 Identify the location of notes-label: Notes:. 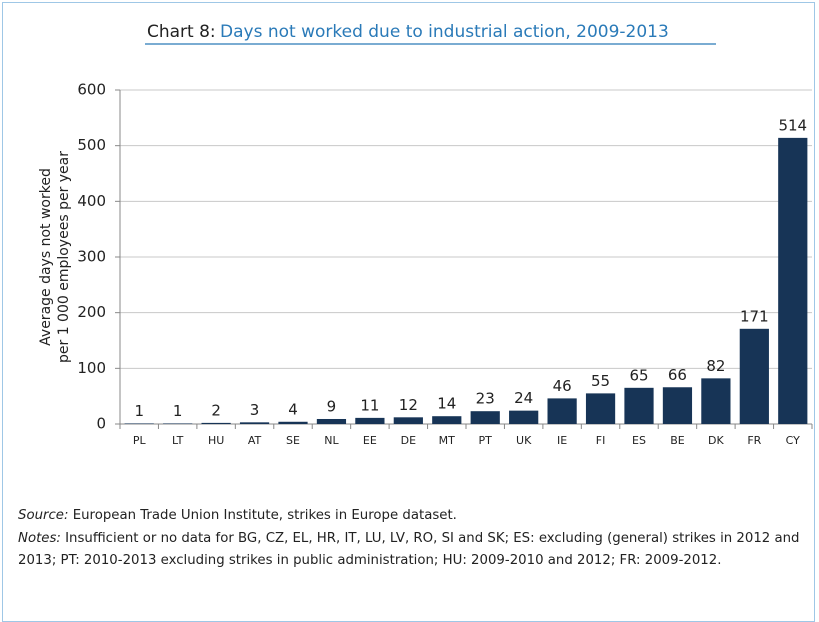
(39, 538).